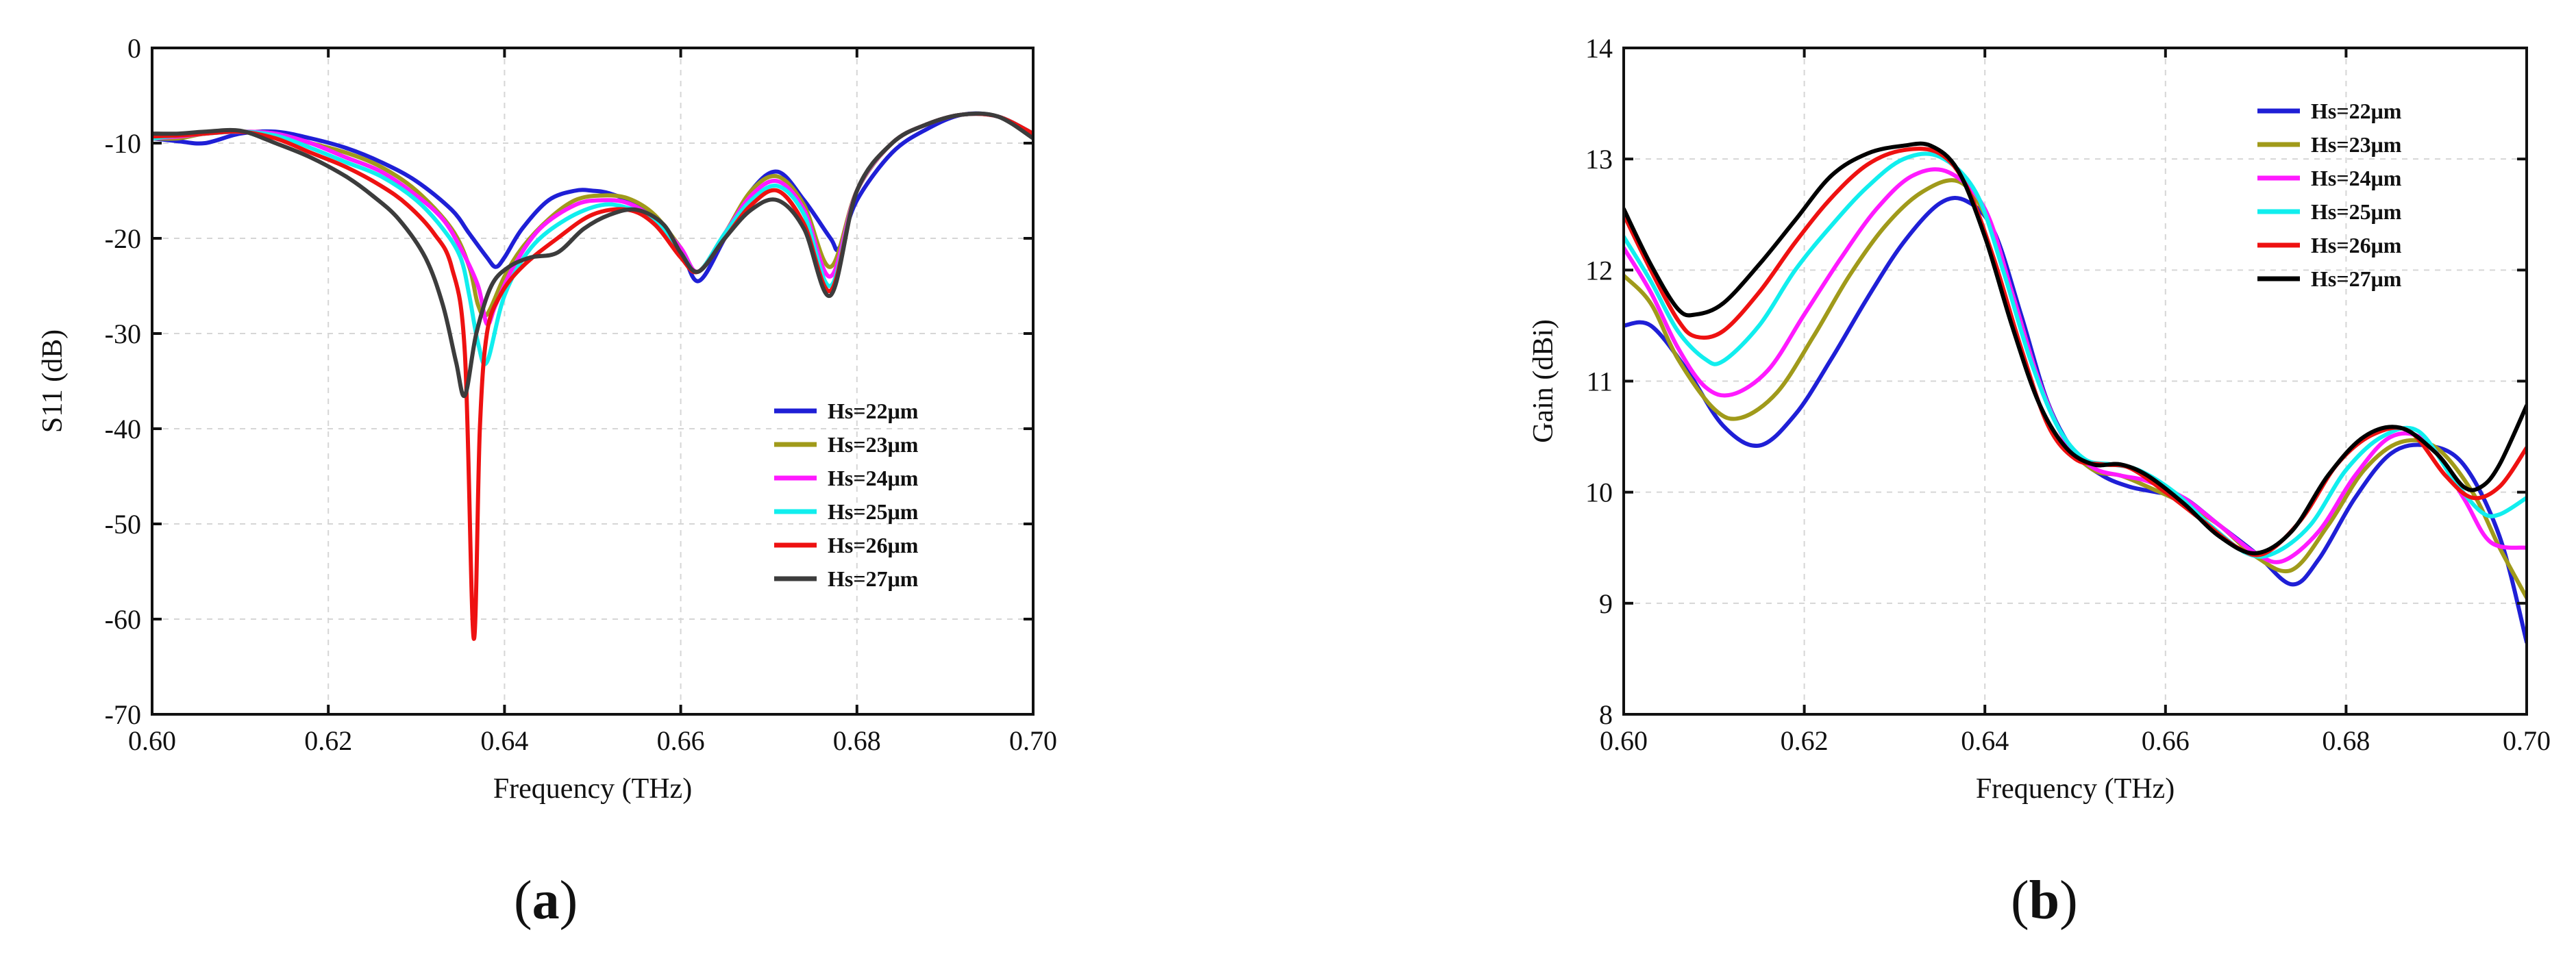 This screenshot has height=954, width=2576. What do you see at coordinates (1599, 382) in the screenshot?
I see `y-tick-label: 11` at bounding box center [1599, 382].